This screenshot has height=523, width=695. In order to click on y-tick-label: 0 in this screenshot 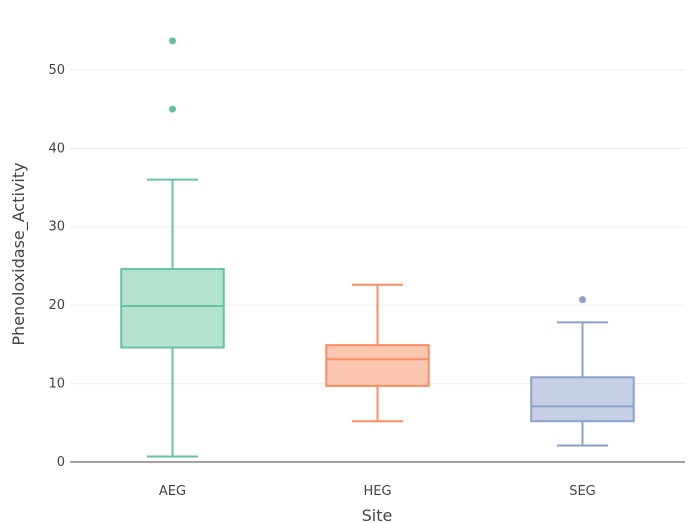, I will do `click(61, 462)`.